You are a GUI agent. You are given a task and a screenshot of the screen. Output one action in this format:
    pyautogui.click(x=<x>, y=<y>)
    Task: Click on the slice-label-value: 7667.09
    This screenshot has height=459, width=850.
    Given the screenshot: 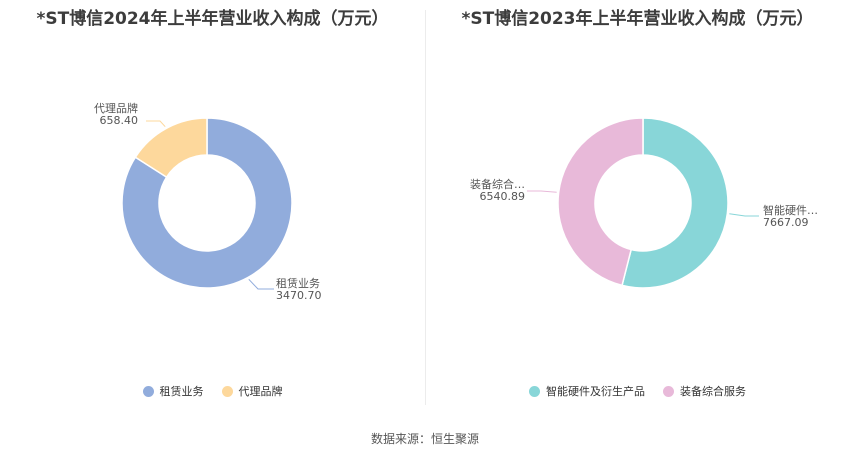 What is the action you would take?
    pyautogui.click(x=786, y=222)
    